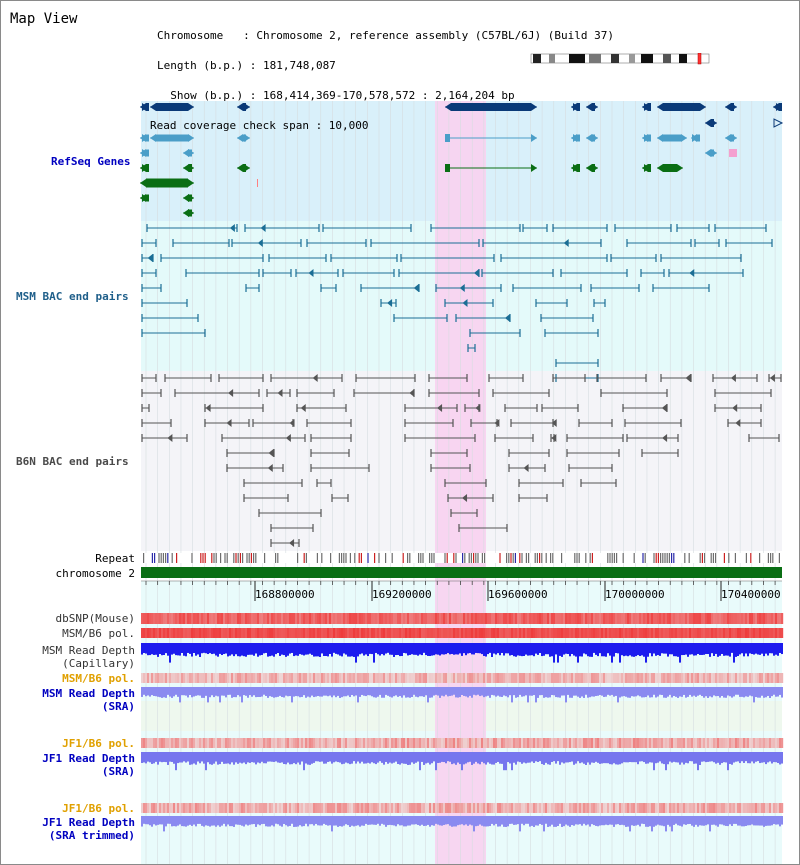  Describe the element at coordinates (191, 183) in the screenshot. I see `gene-arrow` at that location.